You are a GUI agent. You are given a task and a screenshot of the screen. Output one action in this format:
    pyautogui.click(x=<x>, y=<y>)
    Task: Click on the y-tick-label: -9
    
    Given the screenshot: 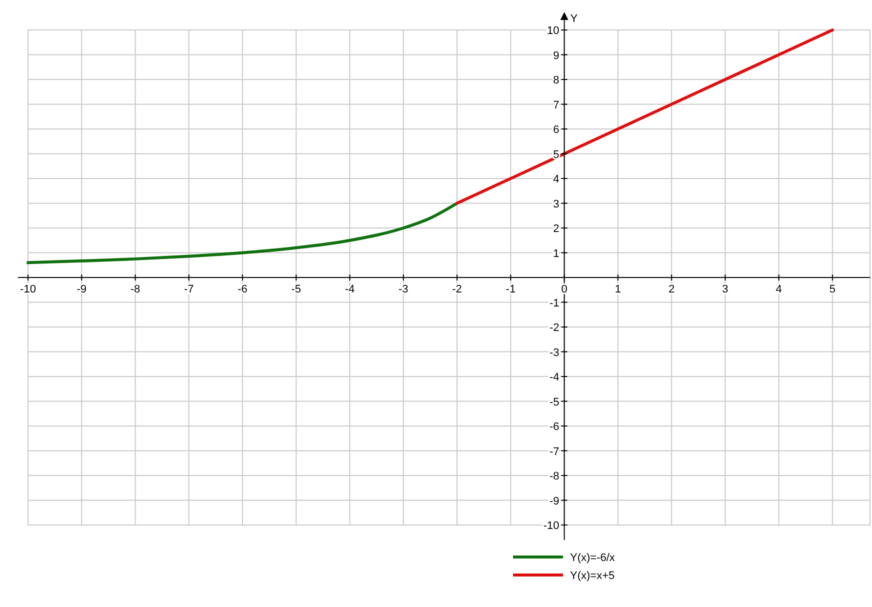 What is the action you would take?
    pyautogui.click(x=555, y=501)
    